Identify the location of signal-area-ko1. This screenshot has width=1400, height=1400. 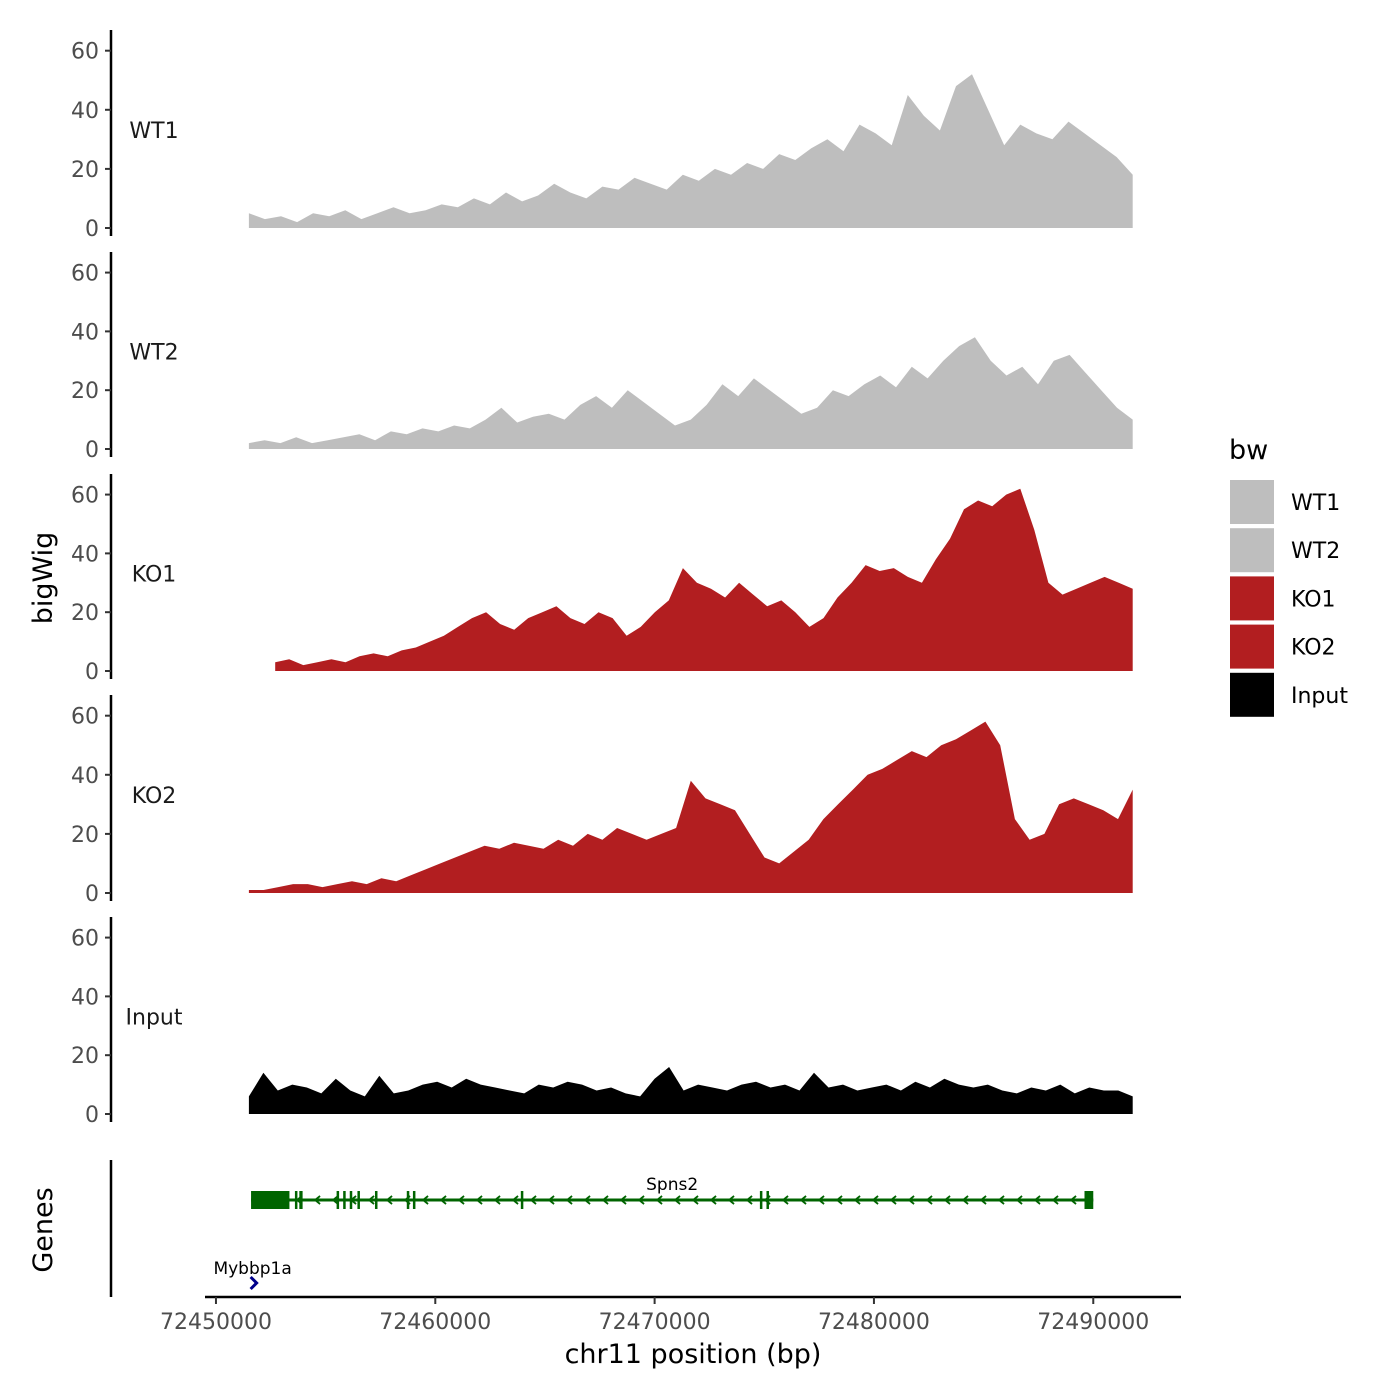
(704, 579).